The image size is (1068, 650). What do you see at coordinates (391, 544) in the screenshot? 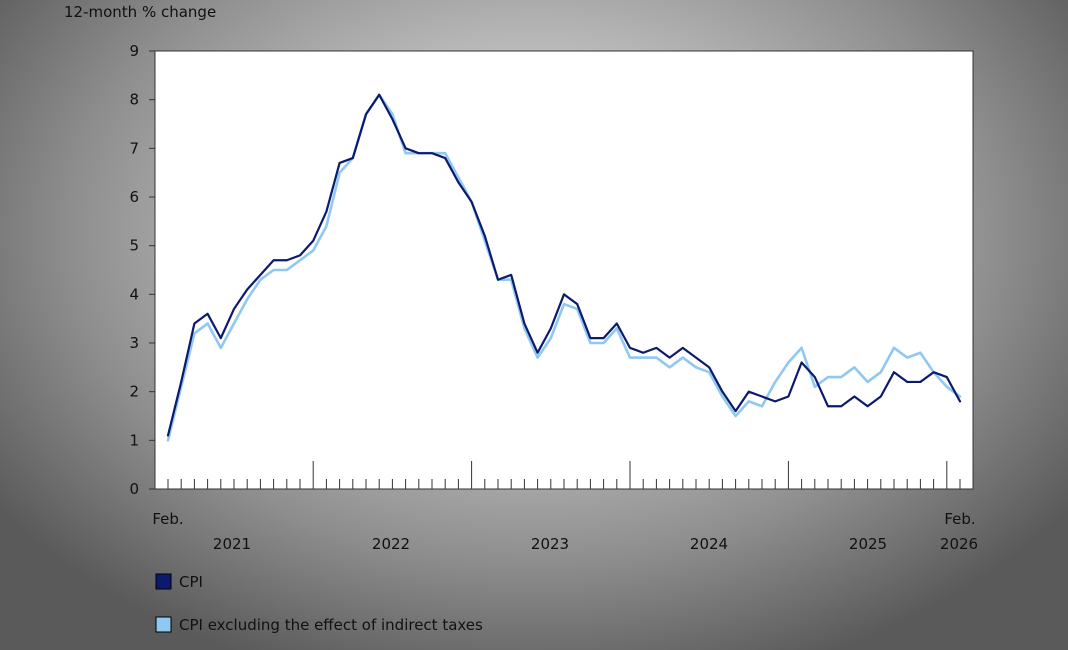
I see `x-year-label-2022: 2022` at bounding box center [391, 544].